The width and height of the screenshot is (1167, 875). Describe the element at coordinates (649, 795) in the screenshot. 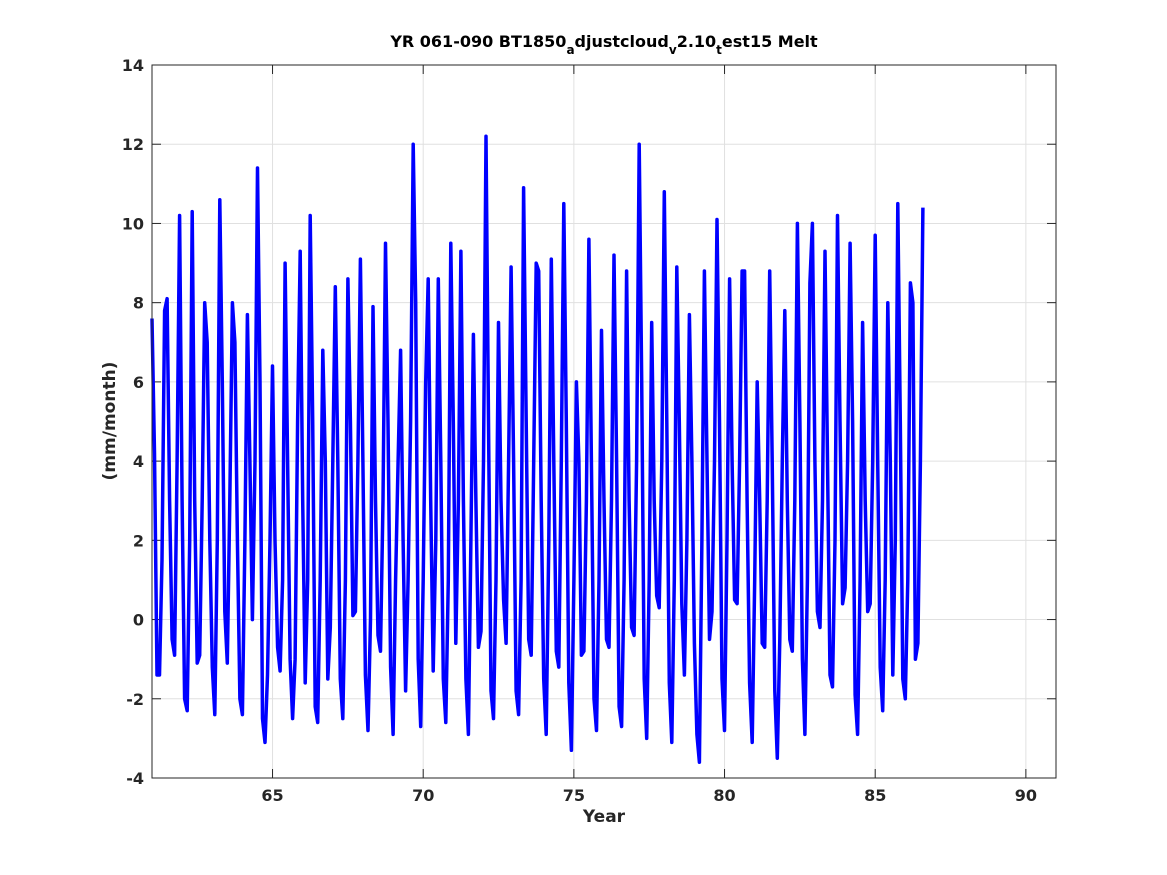

I see `x-tick-labels: 65 70 75 80 85 90` at that location.